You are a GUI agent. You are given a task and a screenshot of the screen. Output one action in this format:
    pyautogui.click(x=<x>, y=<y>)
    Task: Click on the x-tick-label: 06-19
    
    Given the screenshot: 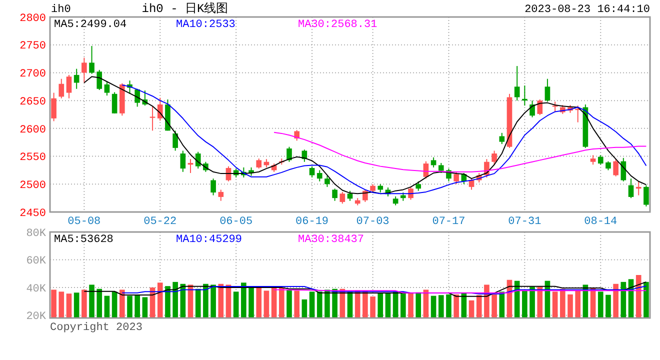 What is the action you would take?
    pyautogui.click(x=312, y=222)
    